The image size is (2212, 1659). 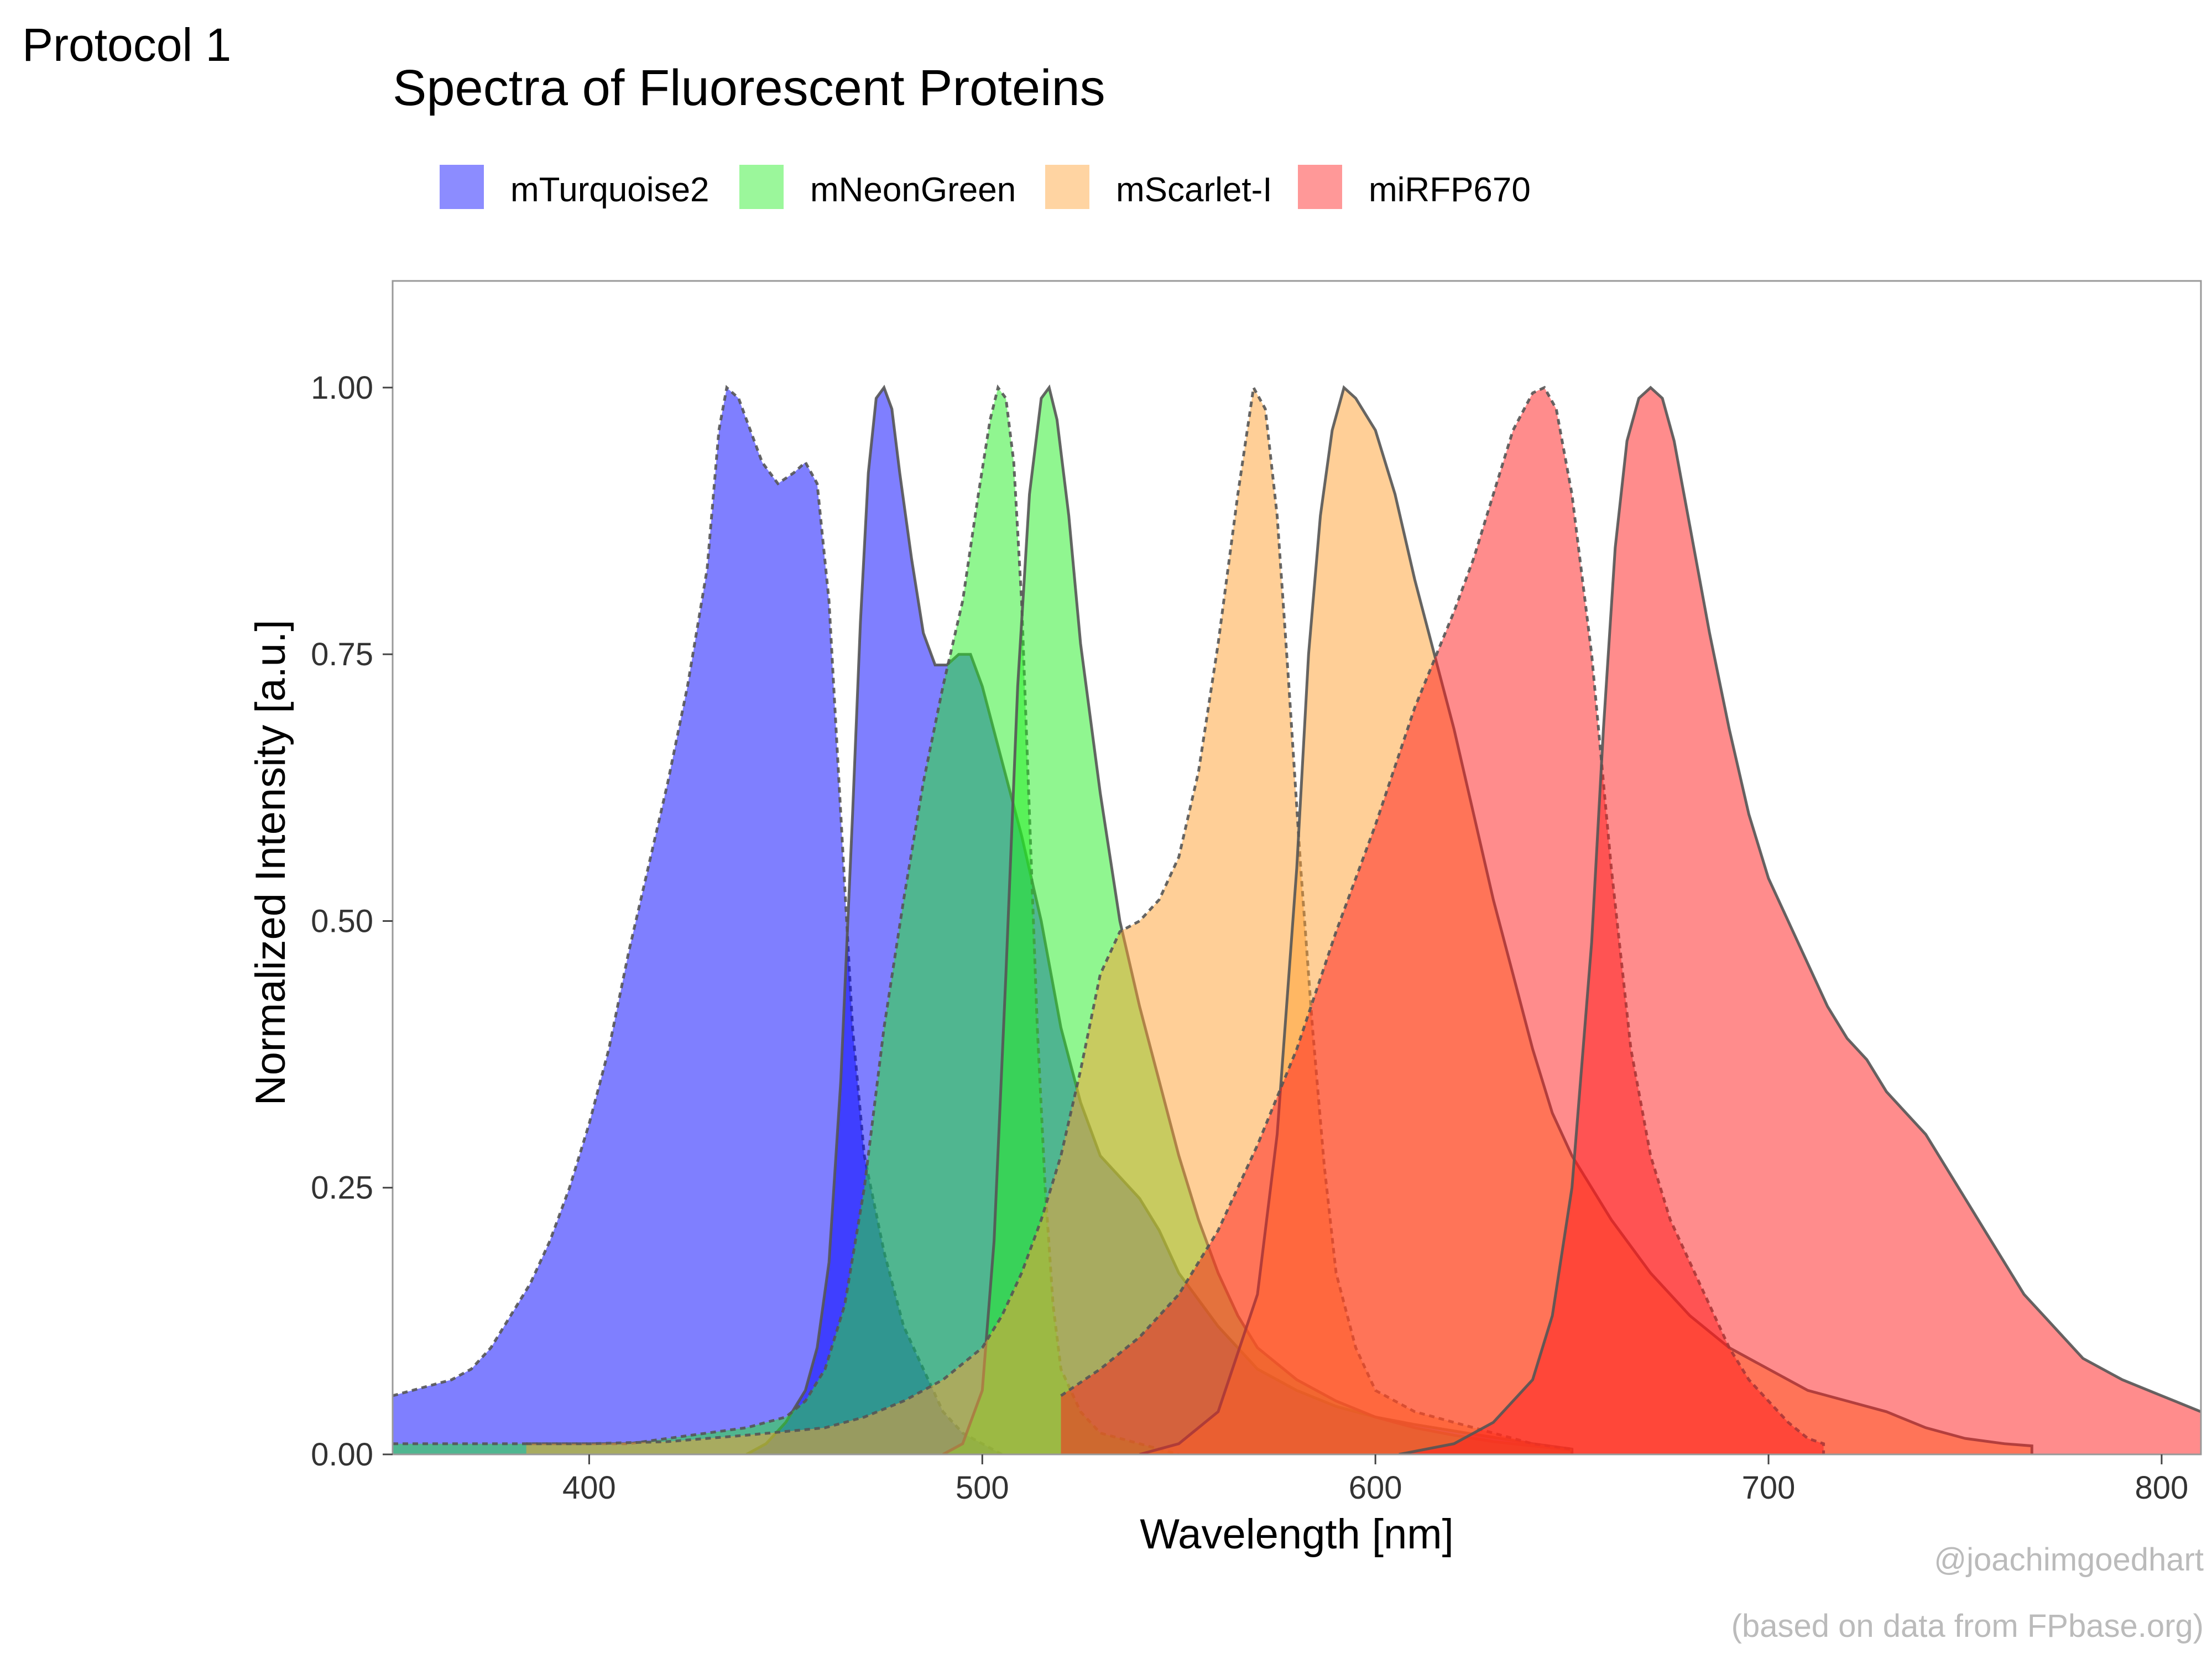 I want to click on legend-label-mirfp670: miRFP670, so click(x=1450, y=190).